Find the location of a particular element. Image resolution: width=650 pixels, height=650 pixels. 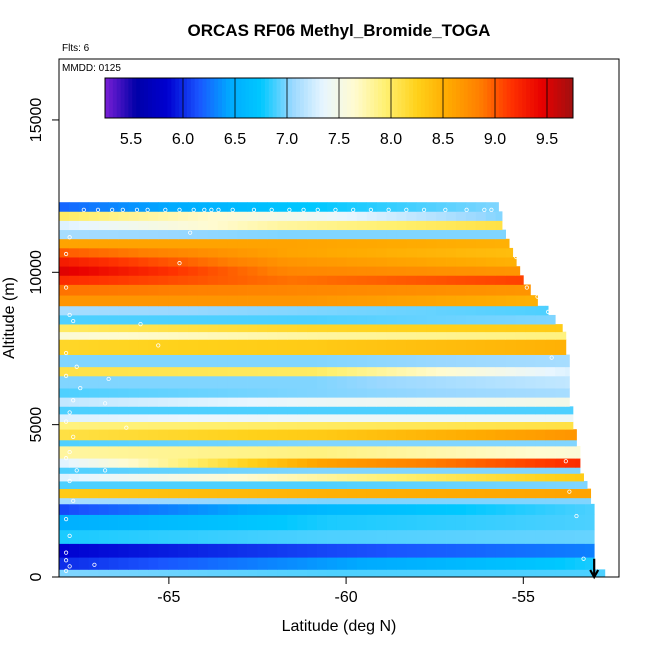

sample-point is located at coordinates (512, 241).